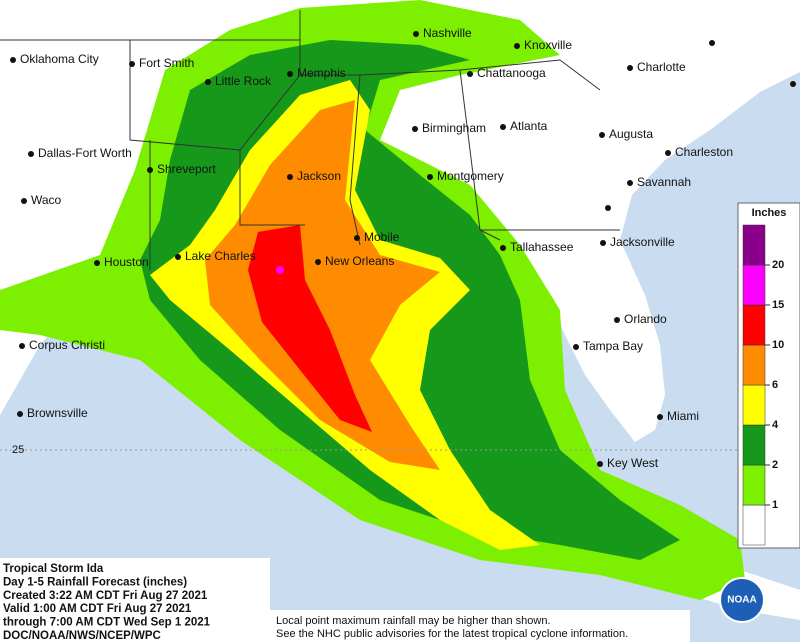 The image size is (800, 642). I want to click on legend-title: Inches, so click(769, 213).